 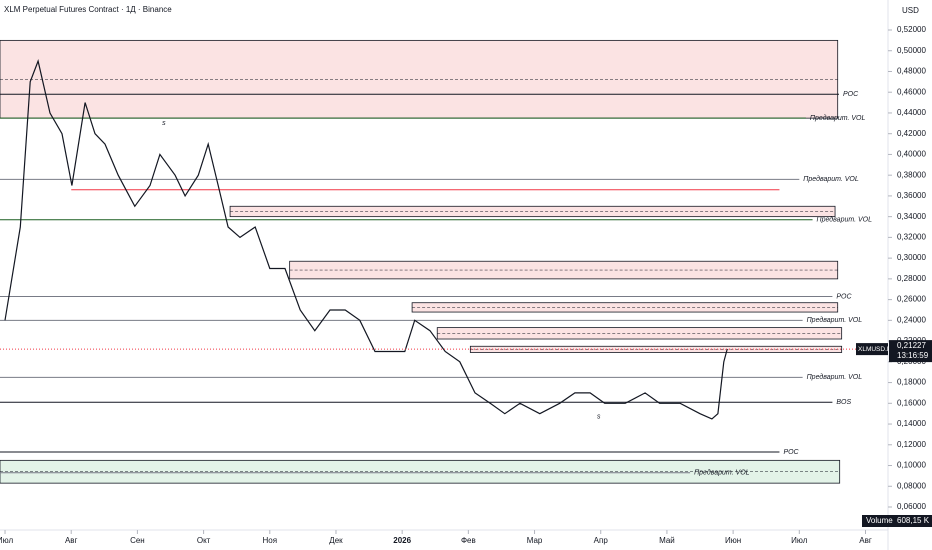 I want to click on price-tag, so click(x=910, y=351).